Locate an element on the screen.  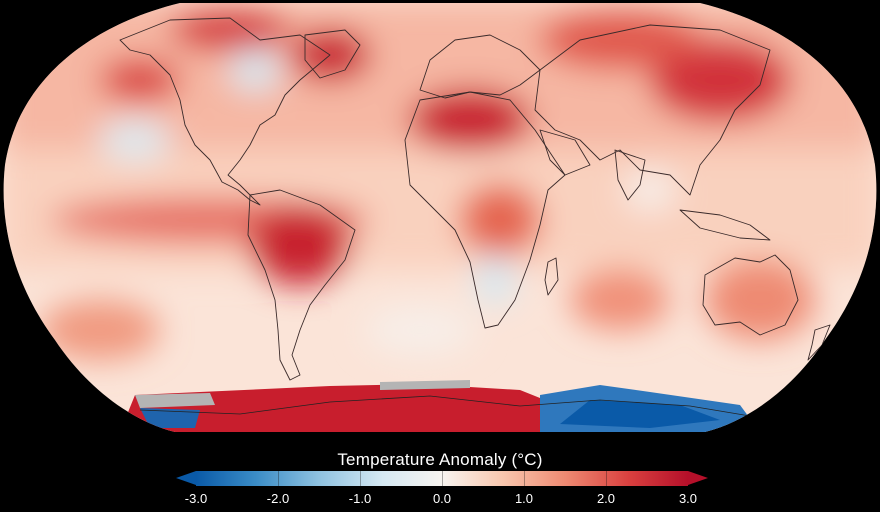
colorbar-tick-label: 1.0 is located at coordinates (524, 498).